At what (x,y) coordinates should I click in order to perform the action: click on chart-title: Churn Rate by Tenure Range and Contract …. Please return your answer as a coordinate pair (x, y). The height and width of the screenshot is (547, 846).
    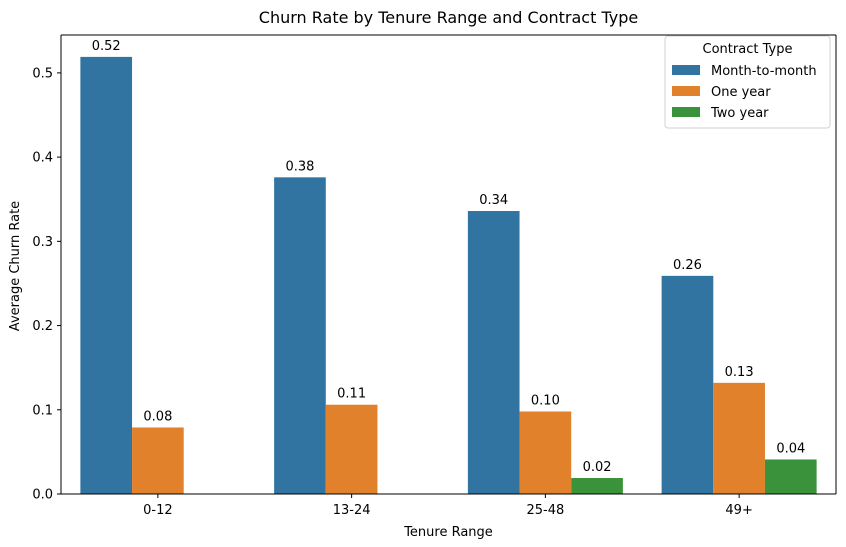
    Looking at the image, I should click on (448, 17).